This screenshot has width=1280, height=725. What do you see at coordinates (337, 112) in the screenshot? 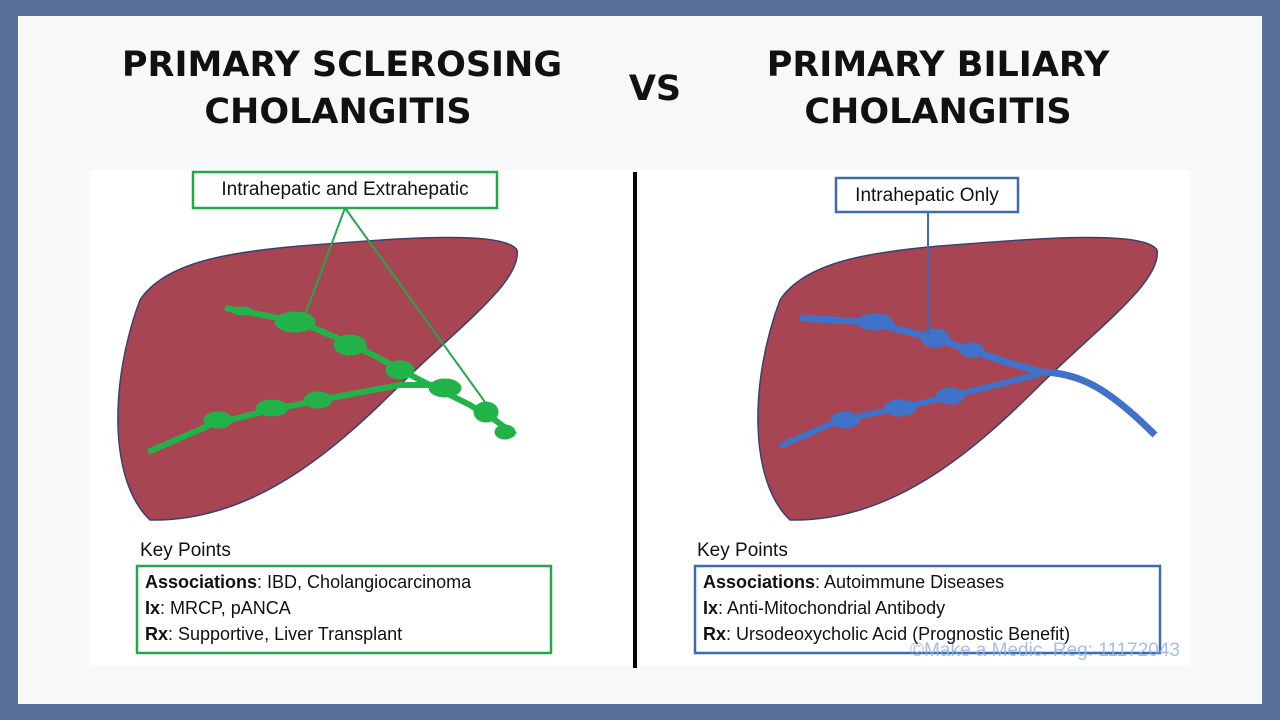
I see `left-title: CHOLANGITIS` at bounding box center [337, 112].